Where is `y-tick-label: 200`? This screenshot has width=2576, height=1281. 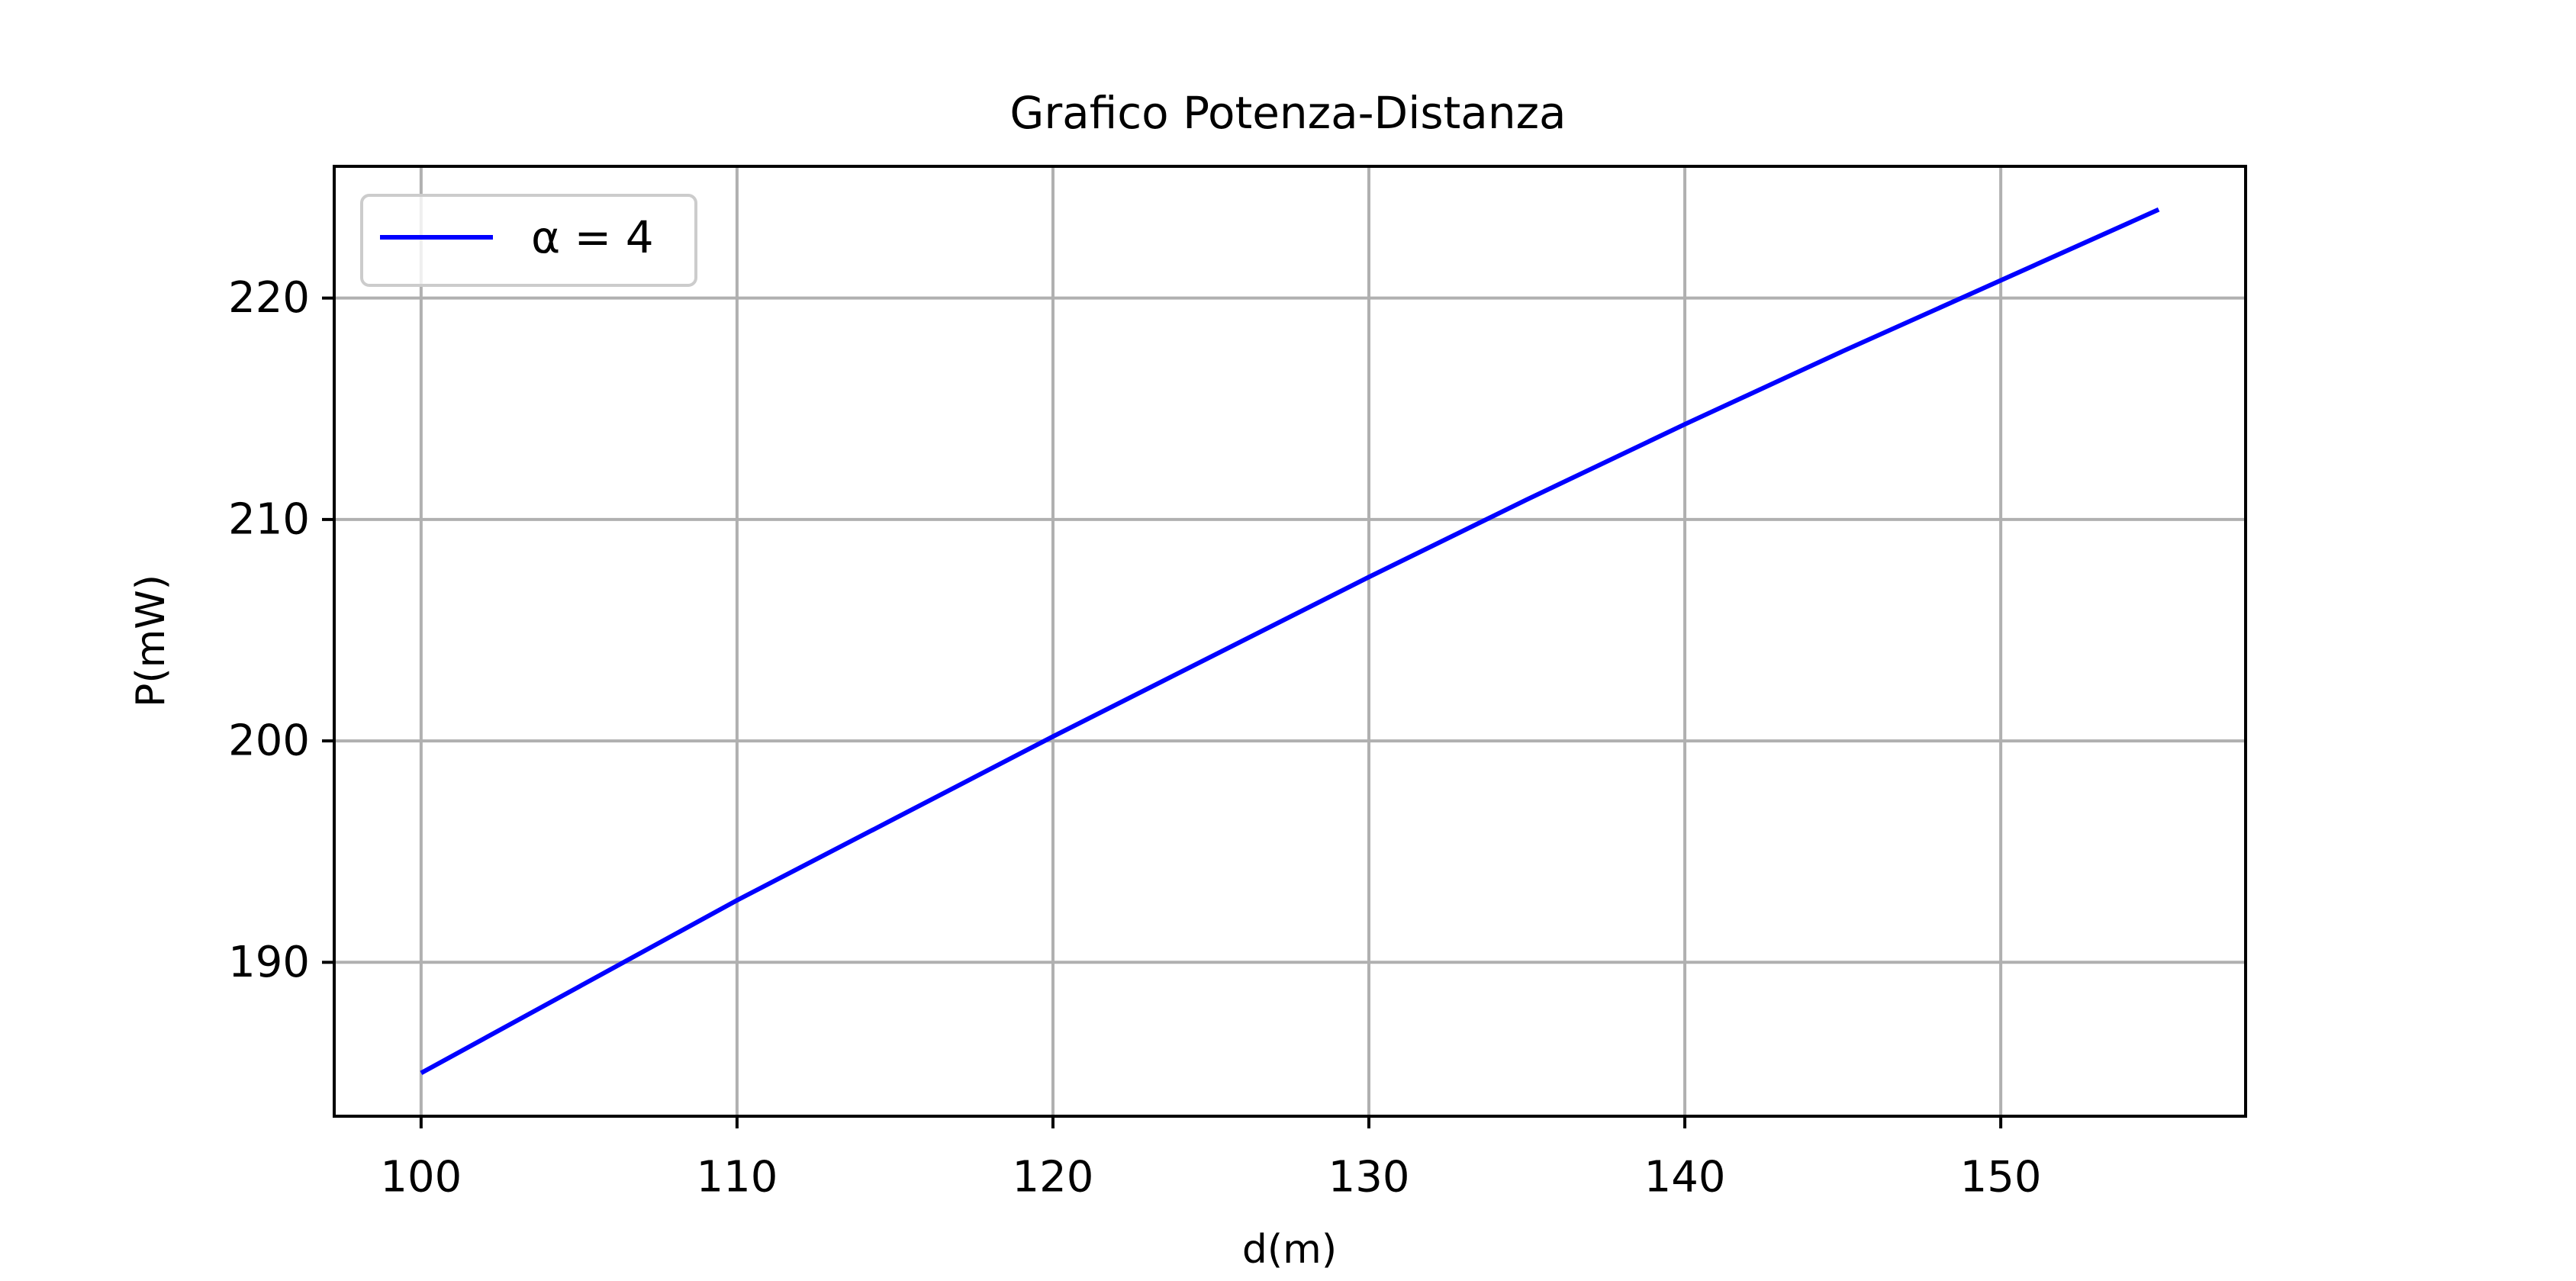 y-tick-label: 200 is located at coordinates (269, 741).